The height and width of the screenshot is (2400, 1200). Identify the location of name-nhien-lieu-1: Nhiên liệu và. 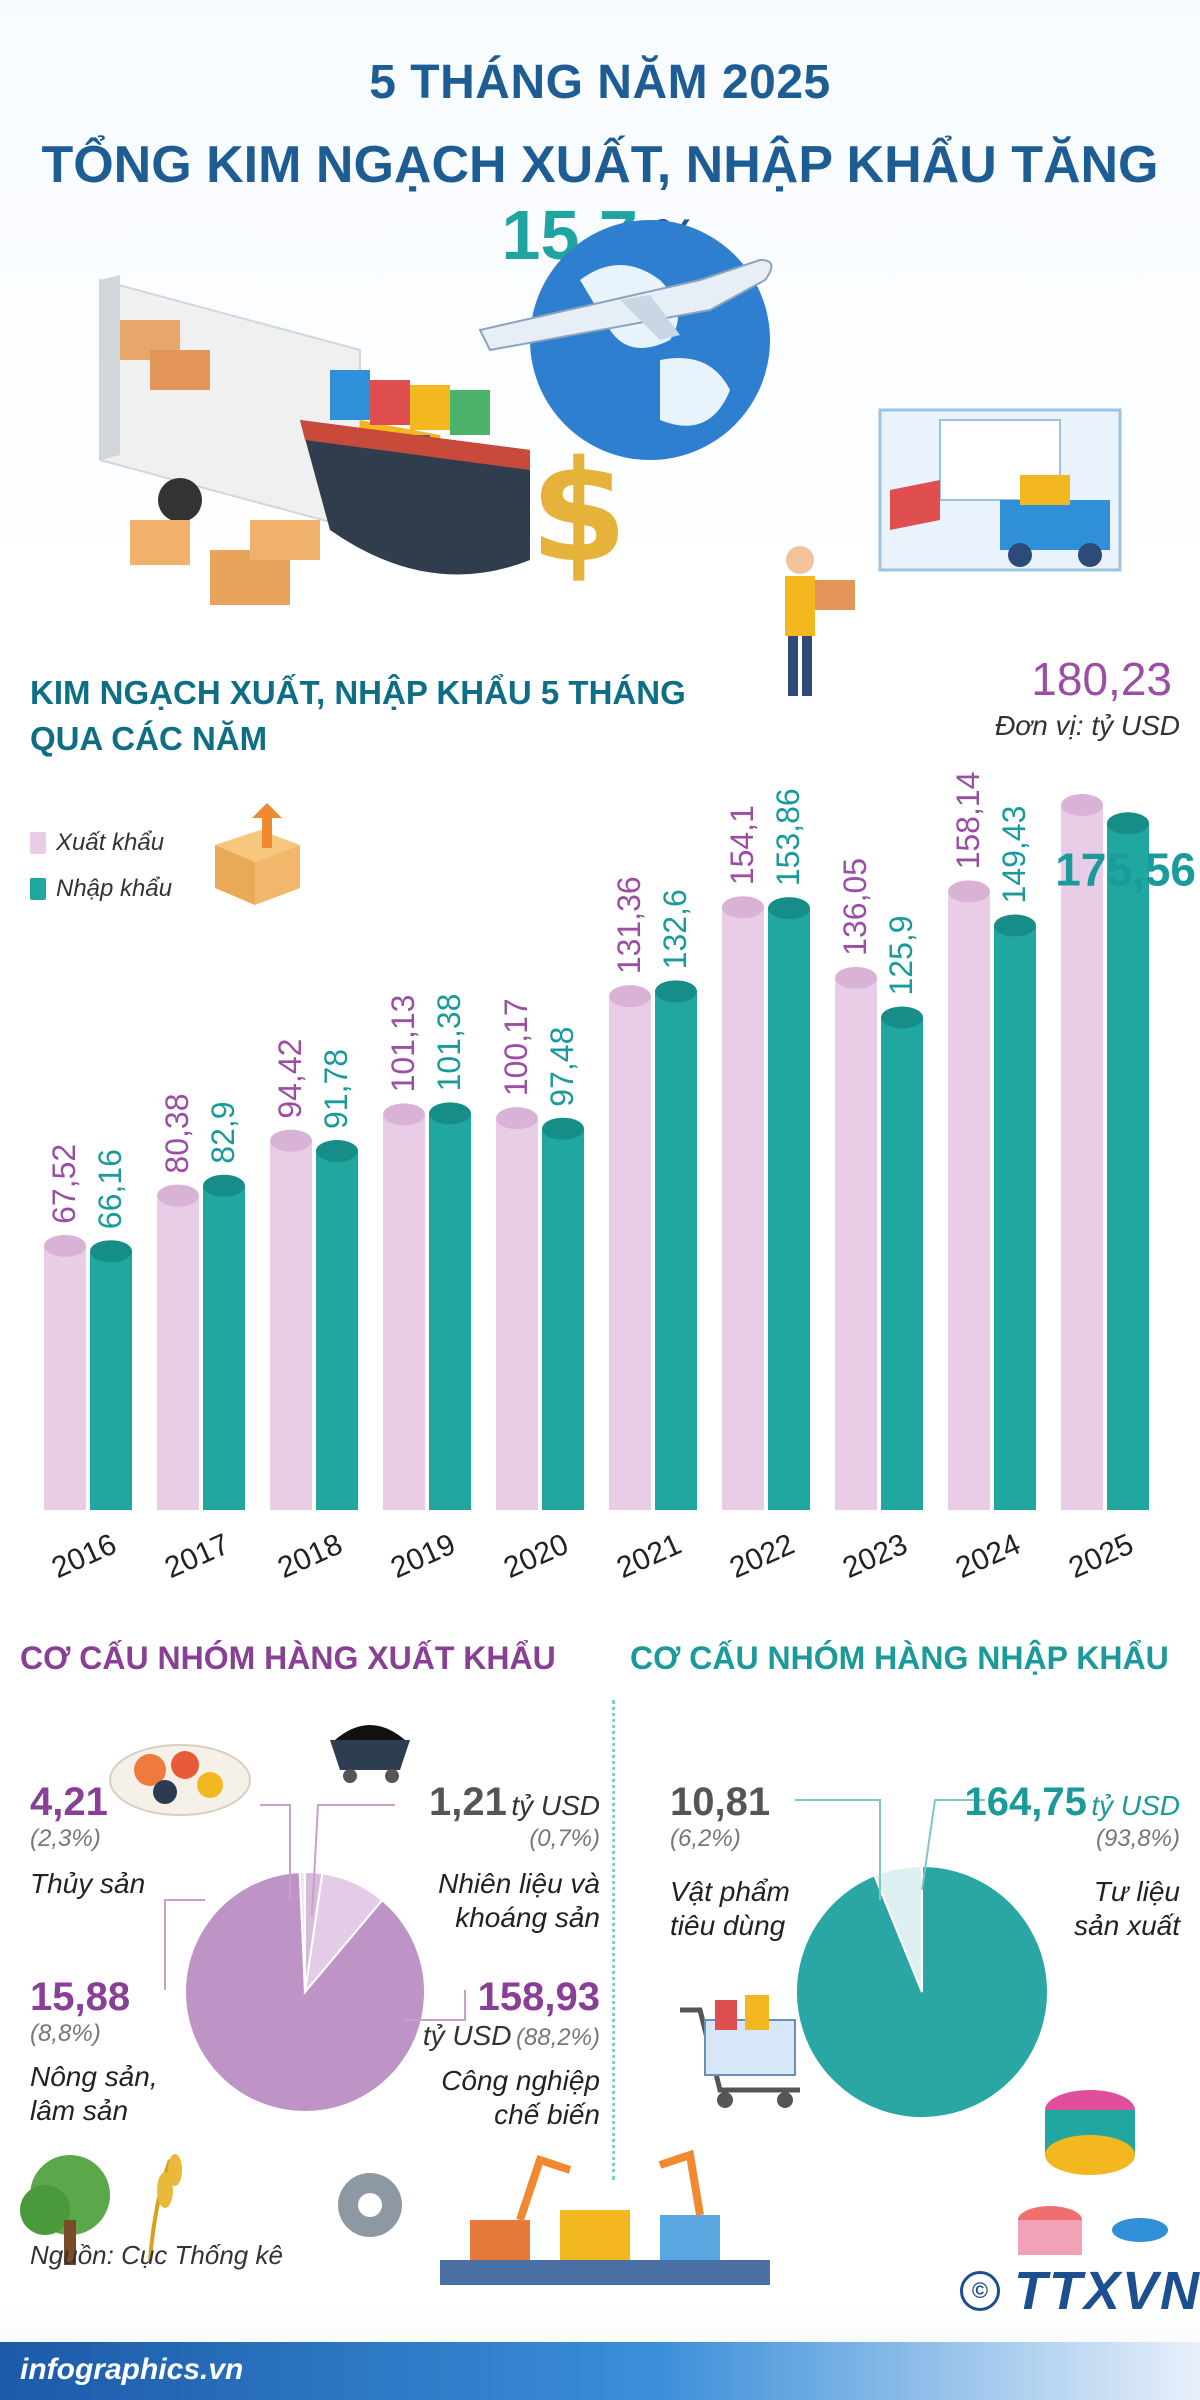
(519, 1883).